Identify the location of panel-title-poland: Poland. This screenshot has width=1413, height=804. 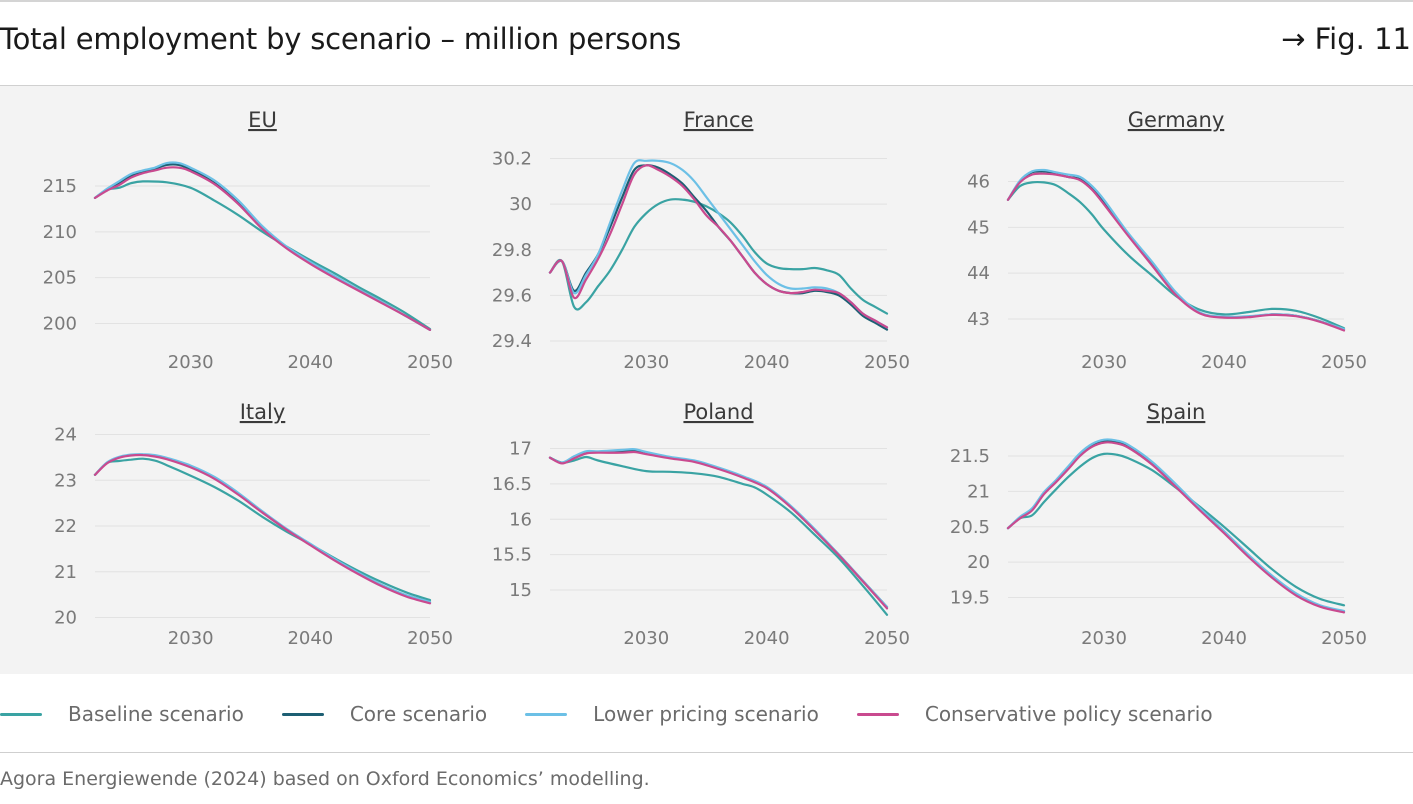
(718, 412).